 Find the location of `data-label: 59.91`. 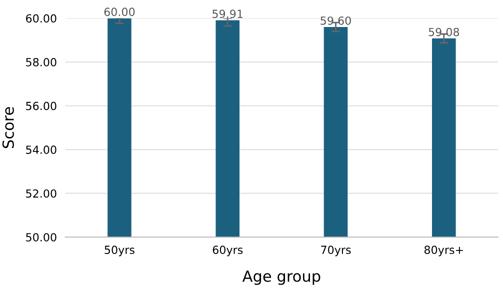

data-label: 59.91 is located at coordinates (227, 14).